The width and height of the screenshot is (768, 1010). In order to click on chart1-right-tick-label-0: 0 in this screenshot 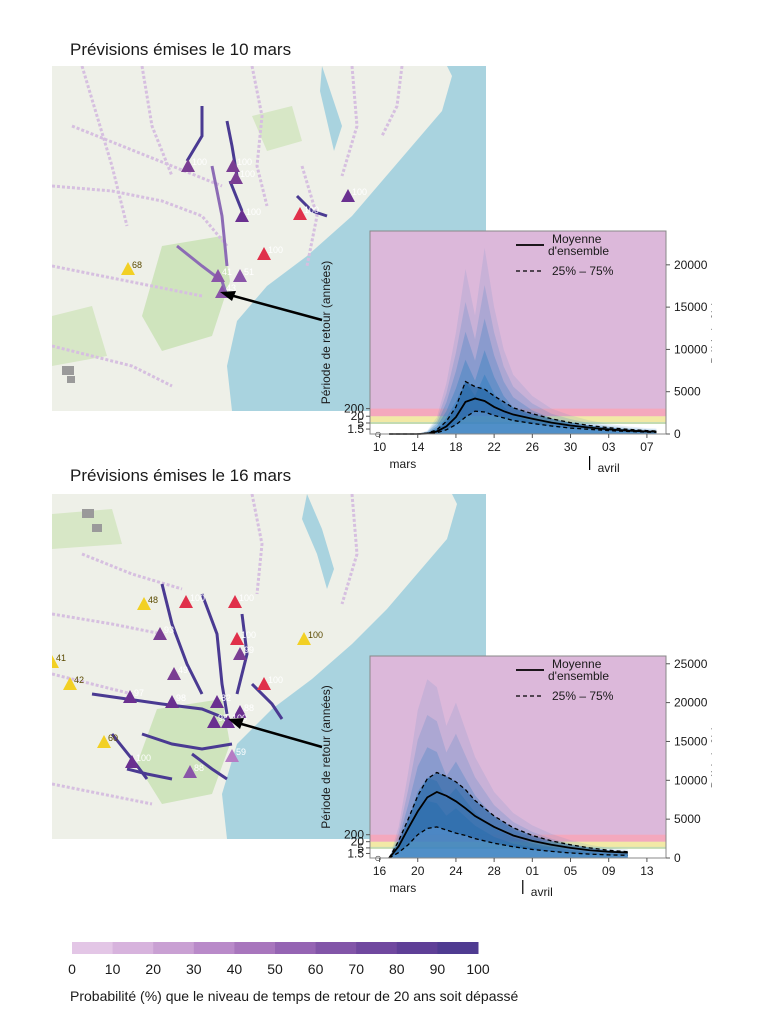, I will do `click(677, 434)`.